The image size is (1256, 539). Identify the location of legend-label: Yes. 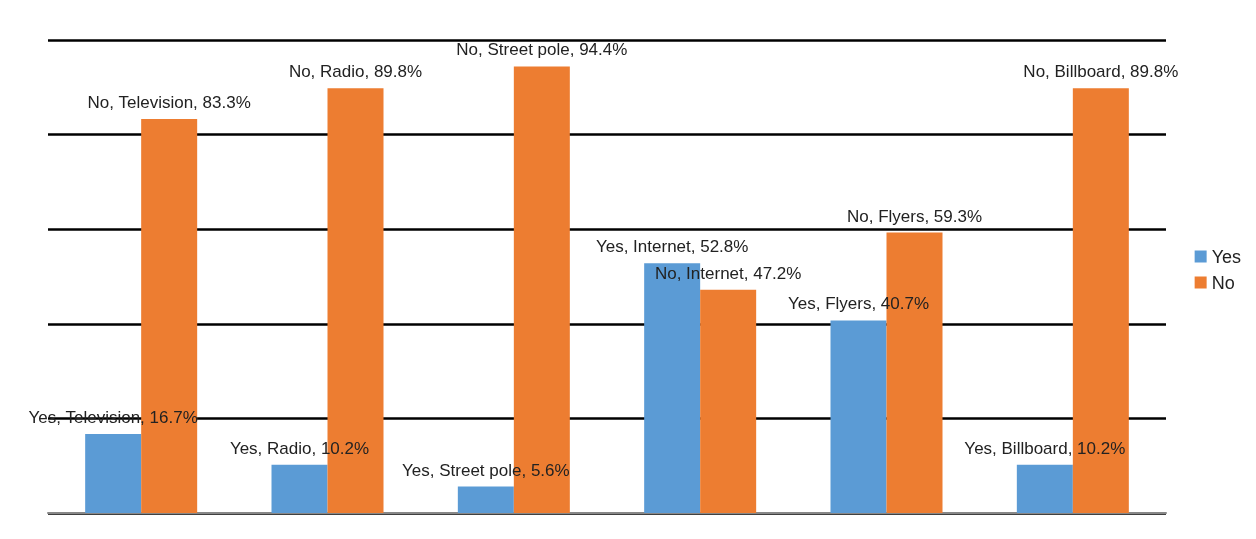
(1226, 256).